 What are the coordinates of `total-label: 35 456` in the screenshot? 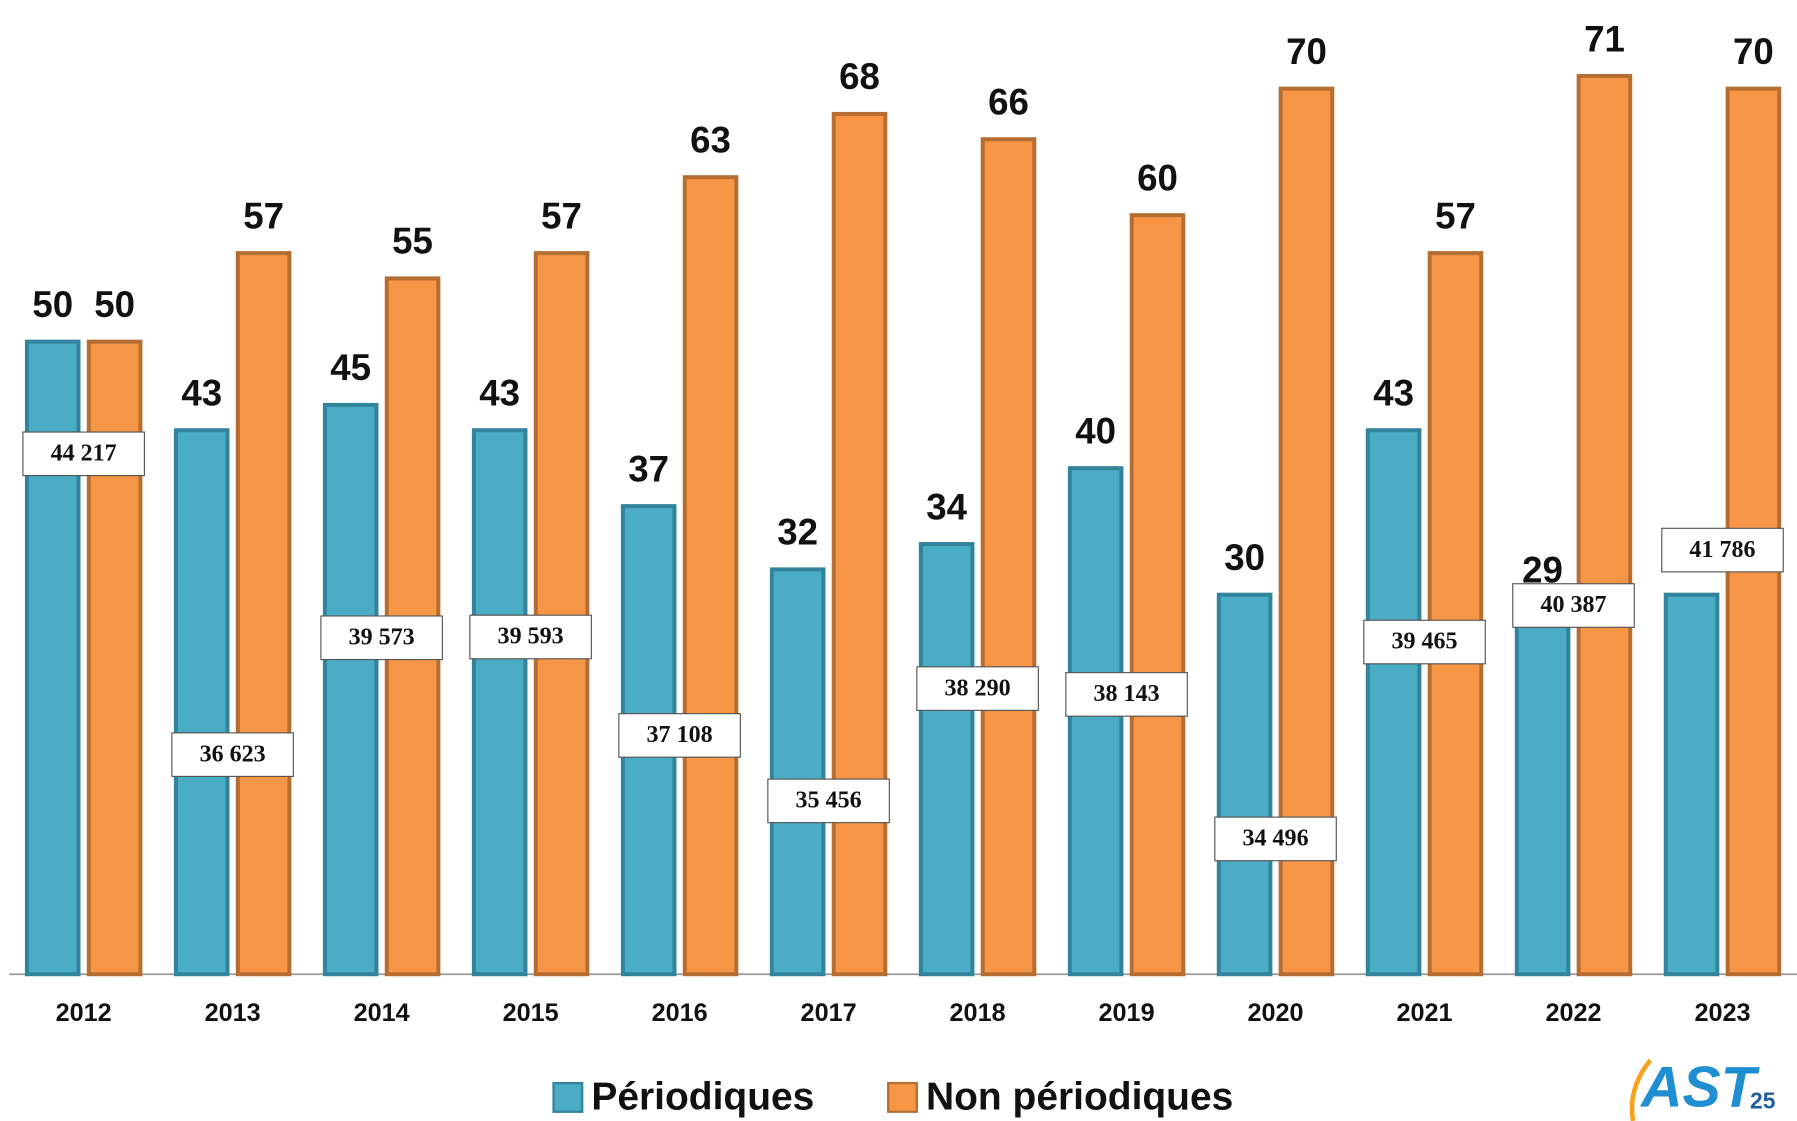 It's located at (829, 801).